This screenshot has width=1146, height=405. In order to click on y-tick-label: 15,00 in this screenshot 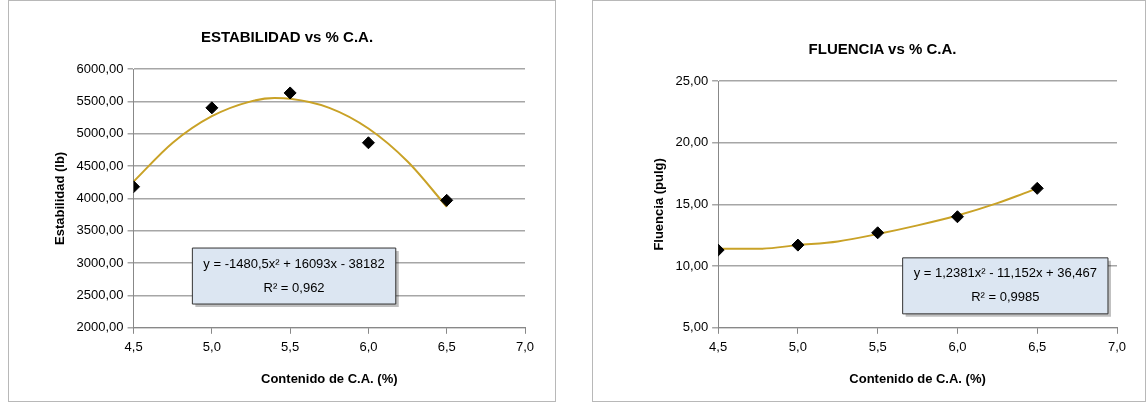, I will do `click(692, 203)`.